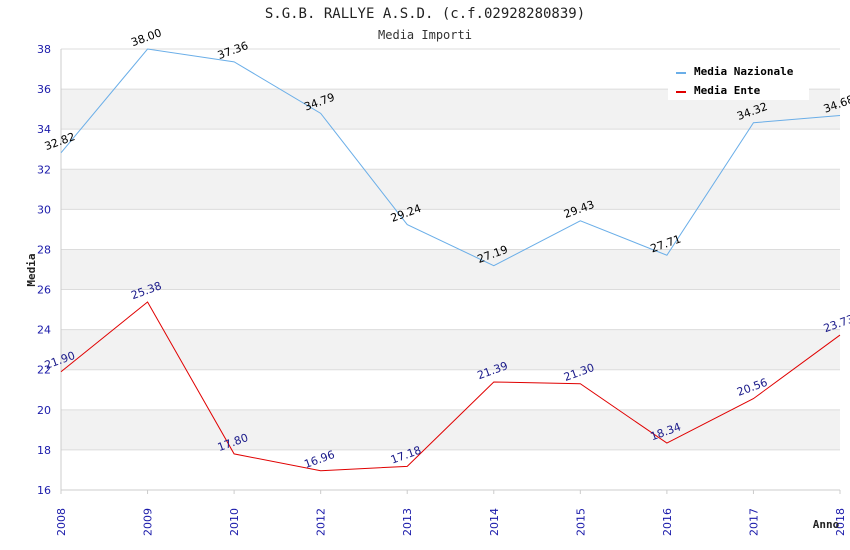  What do you see at coordinates (61, 522) in the screenshot?
I see `x-tick-label: 2008` at bounding box center [61, 522].